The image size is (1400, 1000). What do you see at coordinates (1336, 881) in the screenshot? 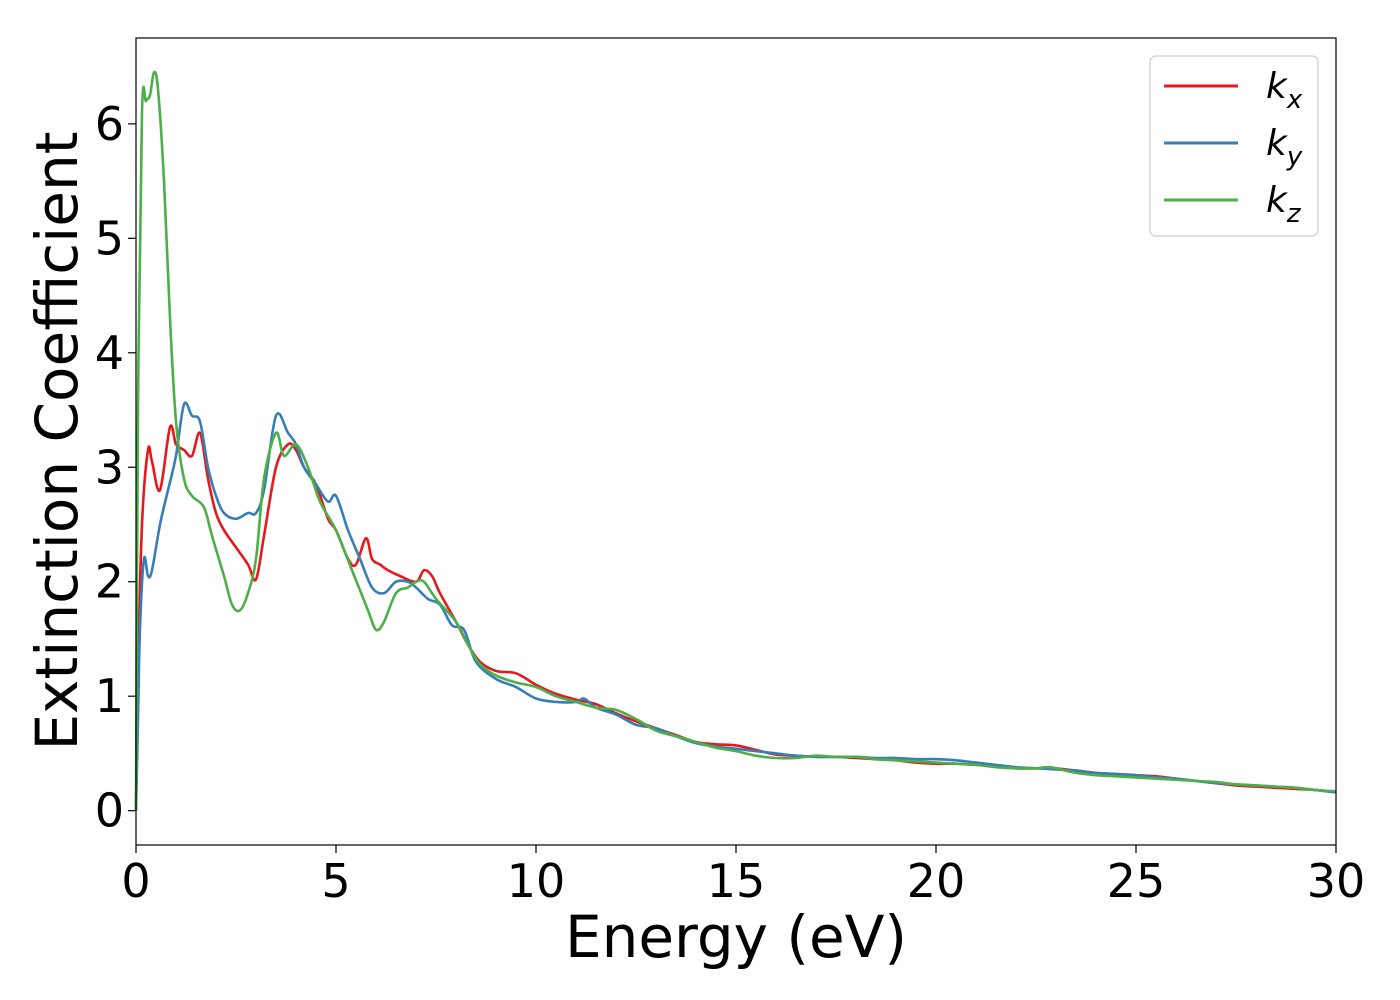
I see `x-tick-label: 30` at bounding box center [1336, 881].